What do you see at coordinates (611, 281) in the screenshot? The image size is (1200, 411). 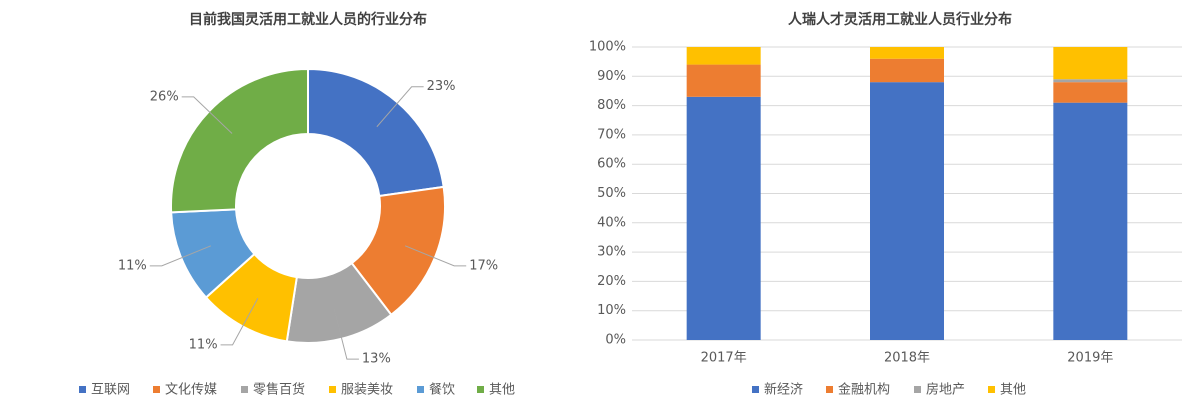 I see `y-tick-label: 20%` at bounding box center [611, 281].